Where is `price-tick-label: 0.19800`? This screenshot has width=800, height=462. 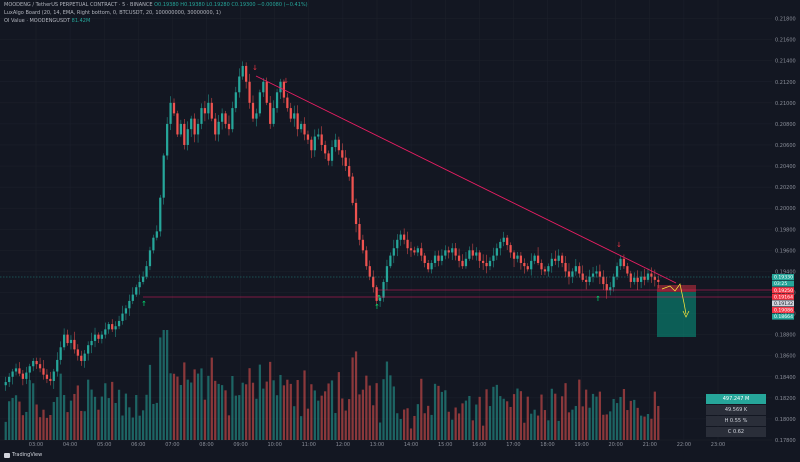
price-tick-label: 0.19800 is located at coordinates (785, 230).